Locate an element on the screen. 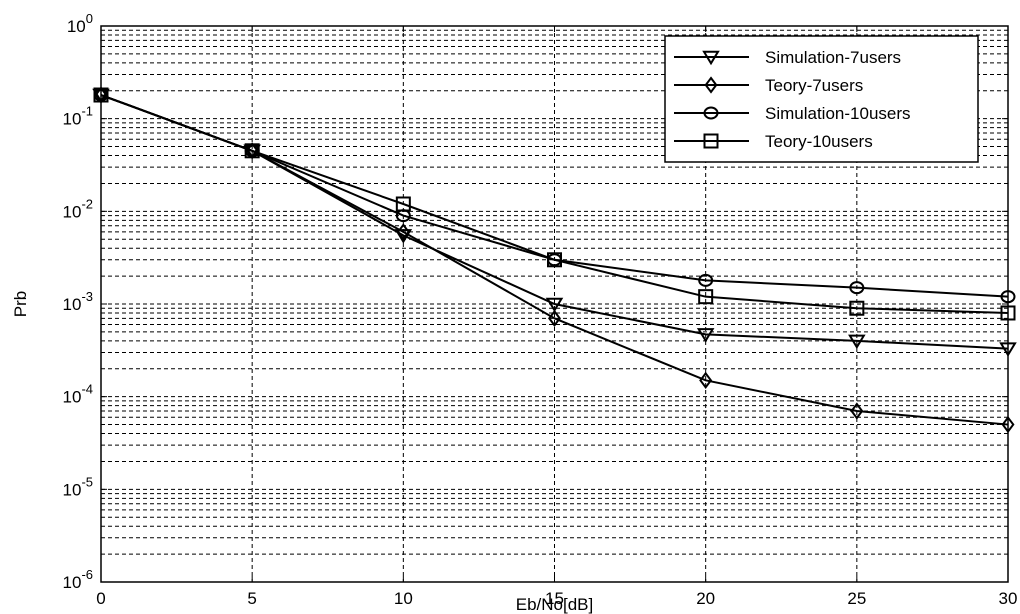 Image resolution: width=1020 pixels, height=614 pixels. y-tick-label: 10⁰ is located at coordinates (80, 23).